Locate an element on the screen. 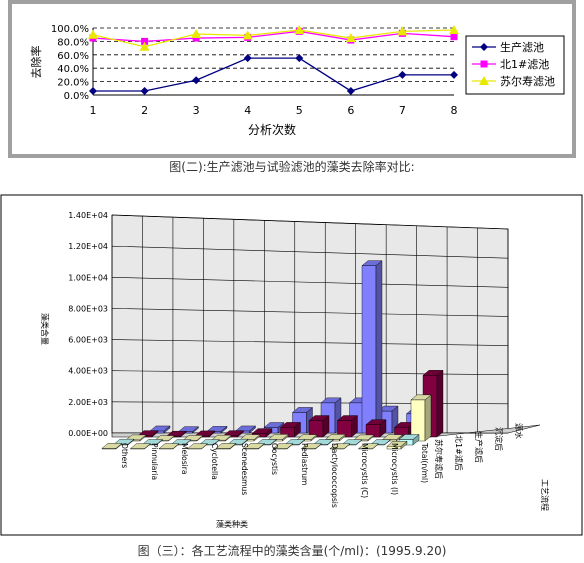  chart2-y-tick-label: 8.00E+03 is located at coordinates (88, 308).